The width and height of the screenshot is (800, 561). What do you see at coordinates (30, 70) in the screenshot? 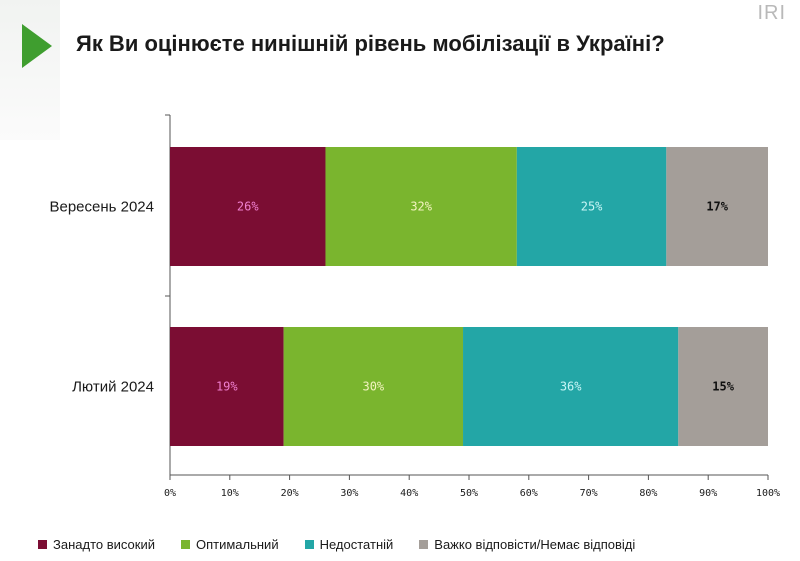
I see `corner-shade` at bounding box center [30, 70].